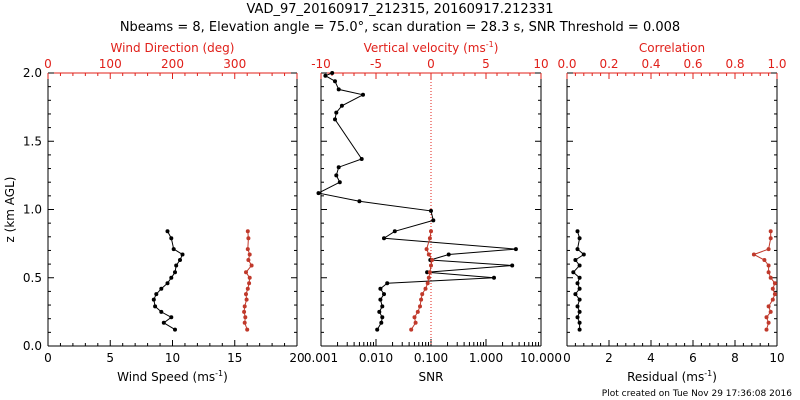  What do you see at coordinates (566, 64) in the screenshot?
I see `top-tick-label: 0.0` at bounding box center [566, 64].